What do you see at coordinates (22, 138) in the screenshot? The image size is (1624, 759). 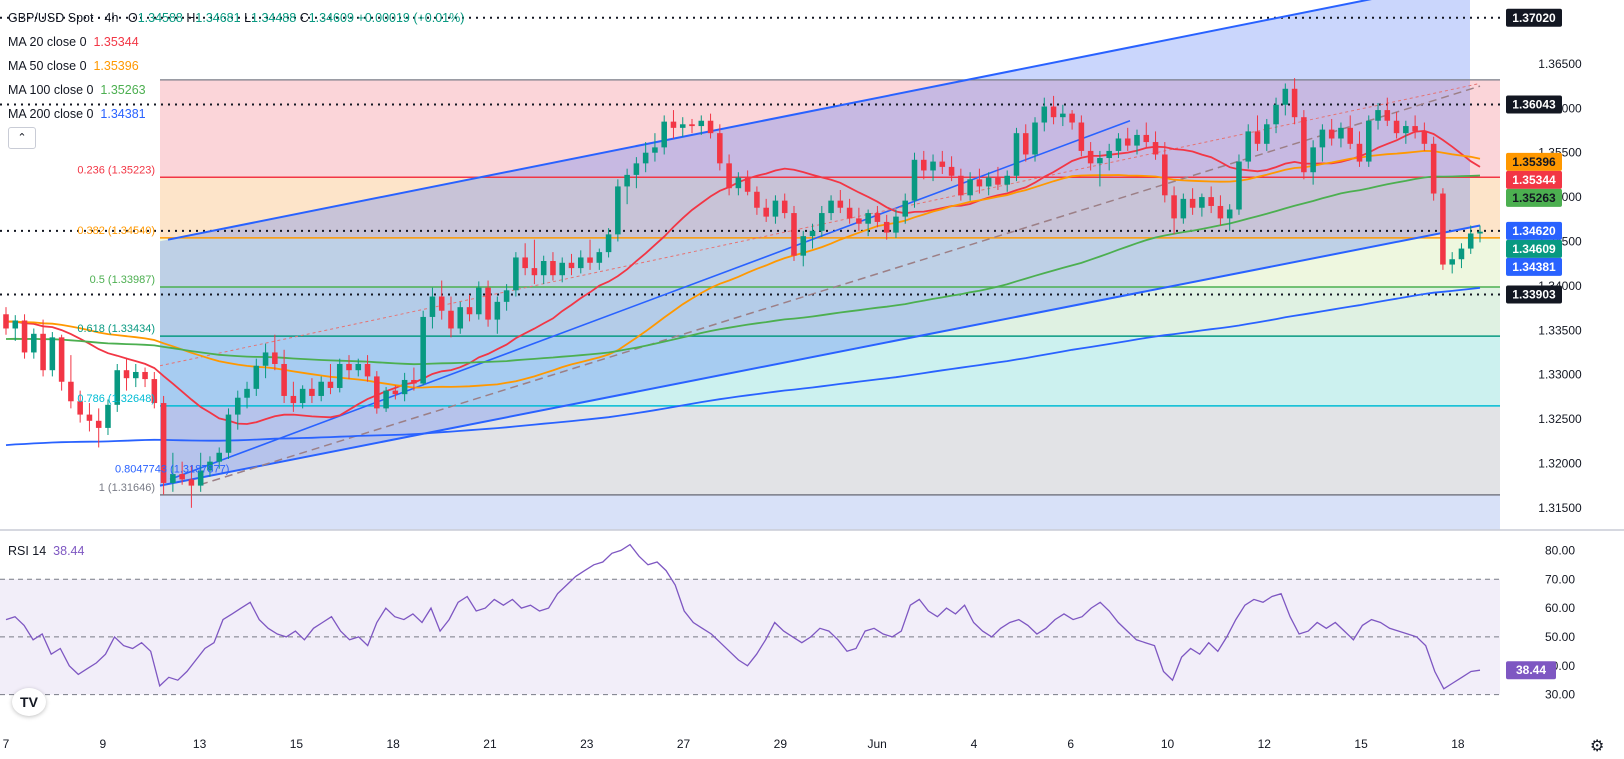 I see `chevron-up-icon: ⌃` at bounding box center [22, 138].